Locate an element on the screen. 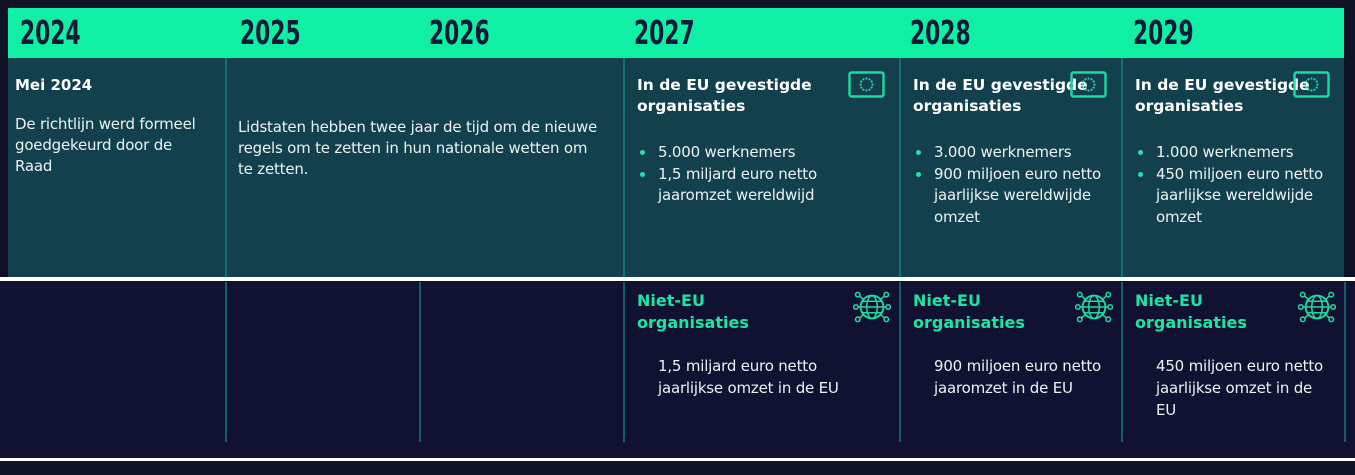 Image resolution: width=1355 pixels, height=475 pixels. requirement-text: 1.000 werknemers is located at coordinates (1225, 152).